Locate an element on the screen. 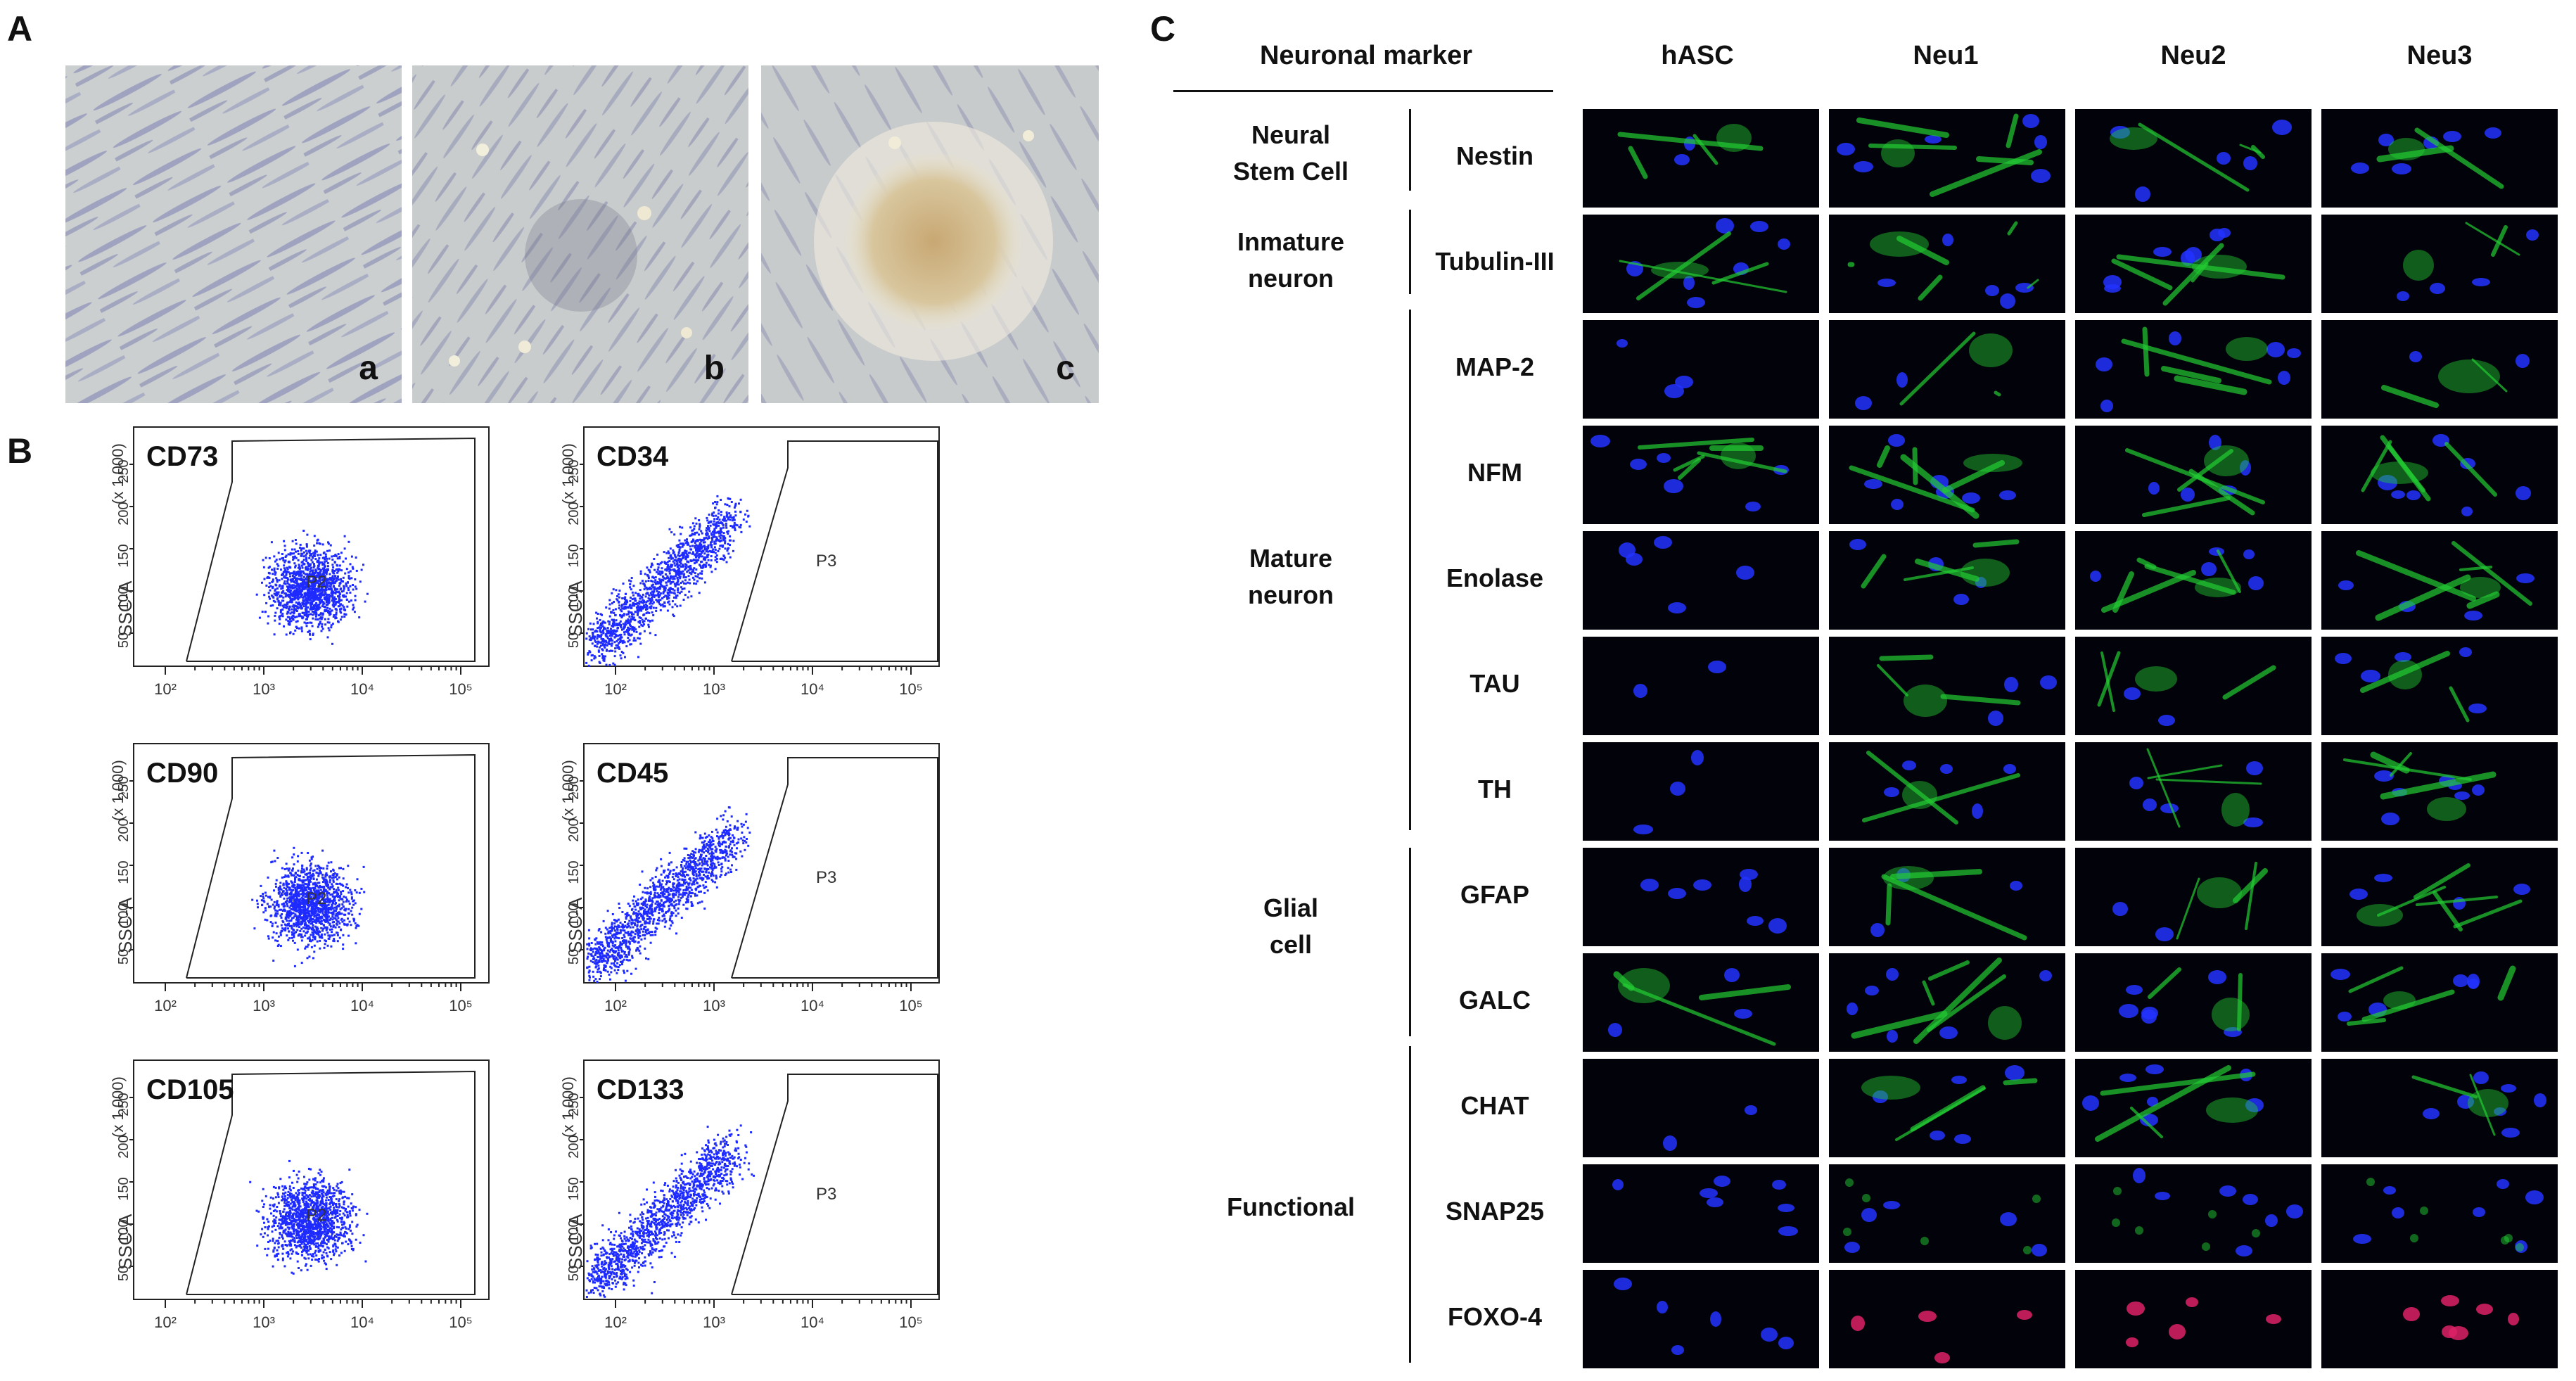 The image size is (2576, 1381). fluorescence-image-neu3-enolase is located at coordinates (2439, 581).